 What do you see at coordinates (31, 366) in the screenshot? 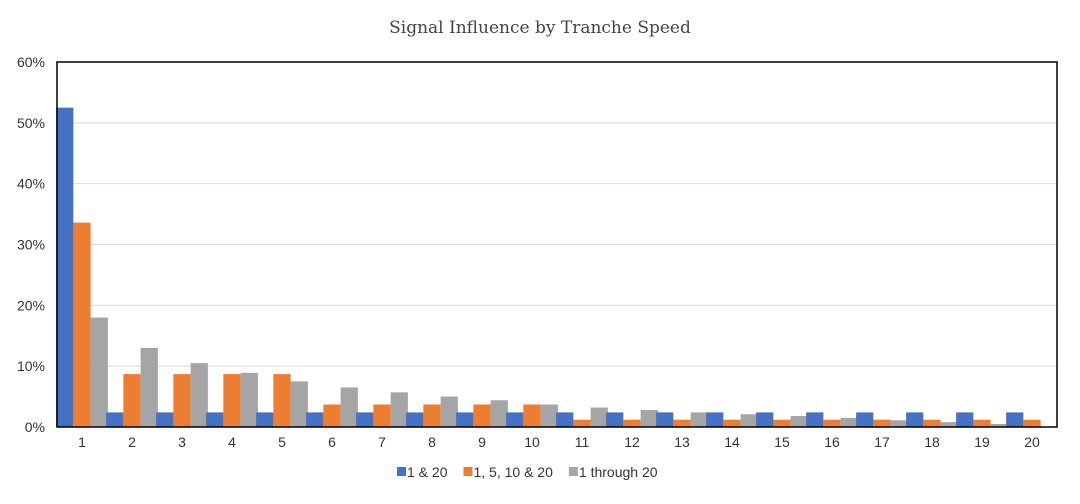
I see `y-tick-label: 10%` at bounding box center [31, 366].